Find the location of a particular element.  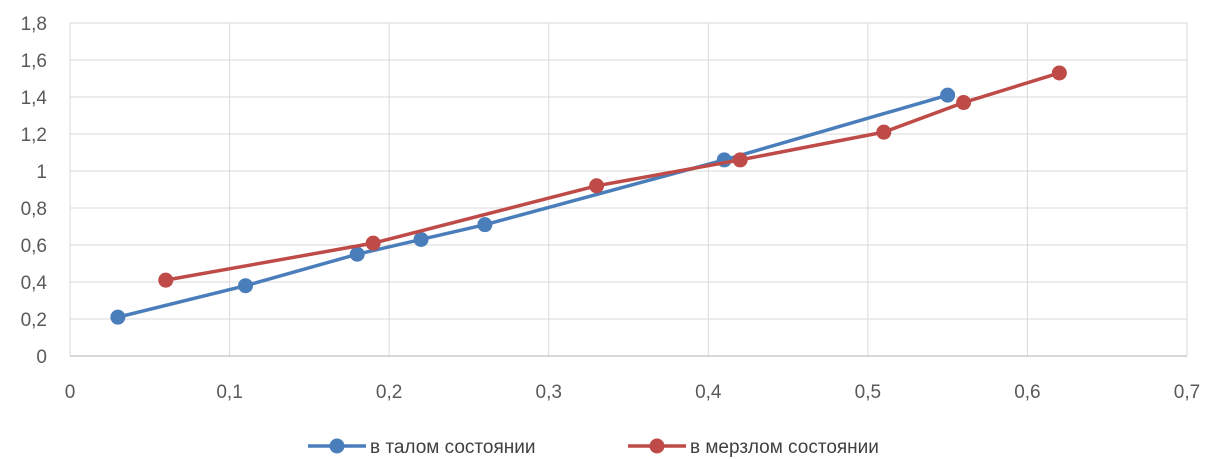

legend-item: в мерзлом состоянии is located at coordinates (753, 447).